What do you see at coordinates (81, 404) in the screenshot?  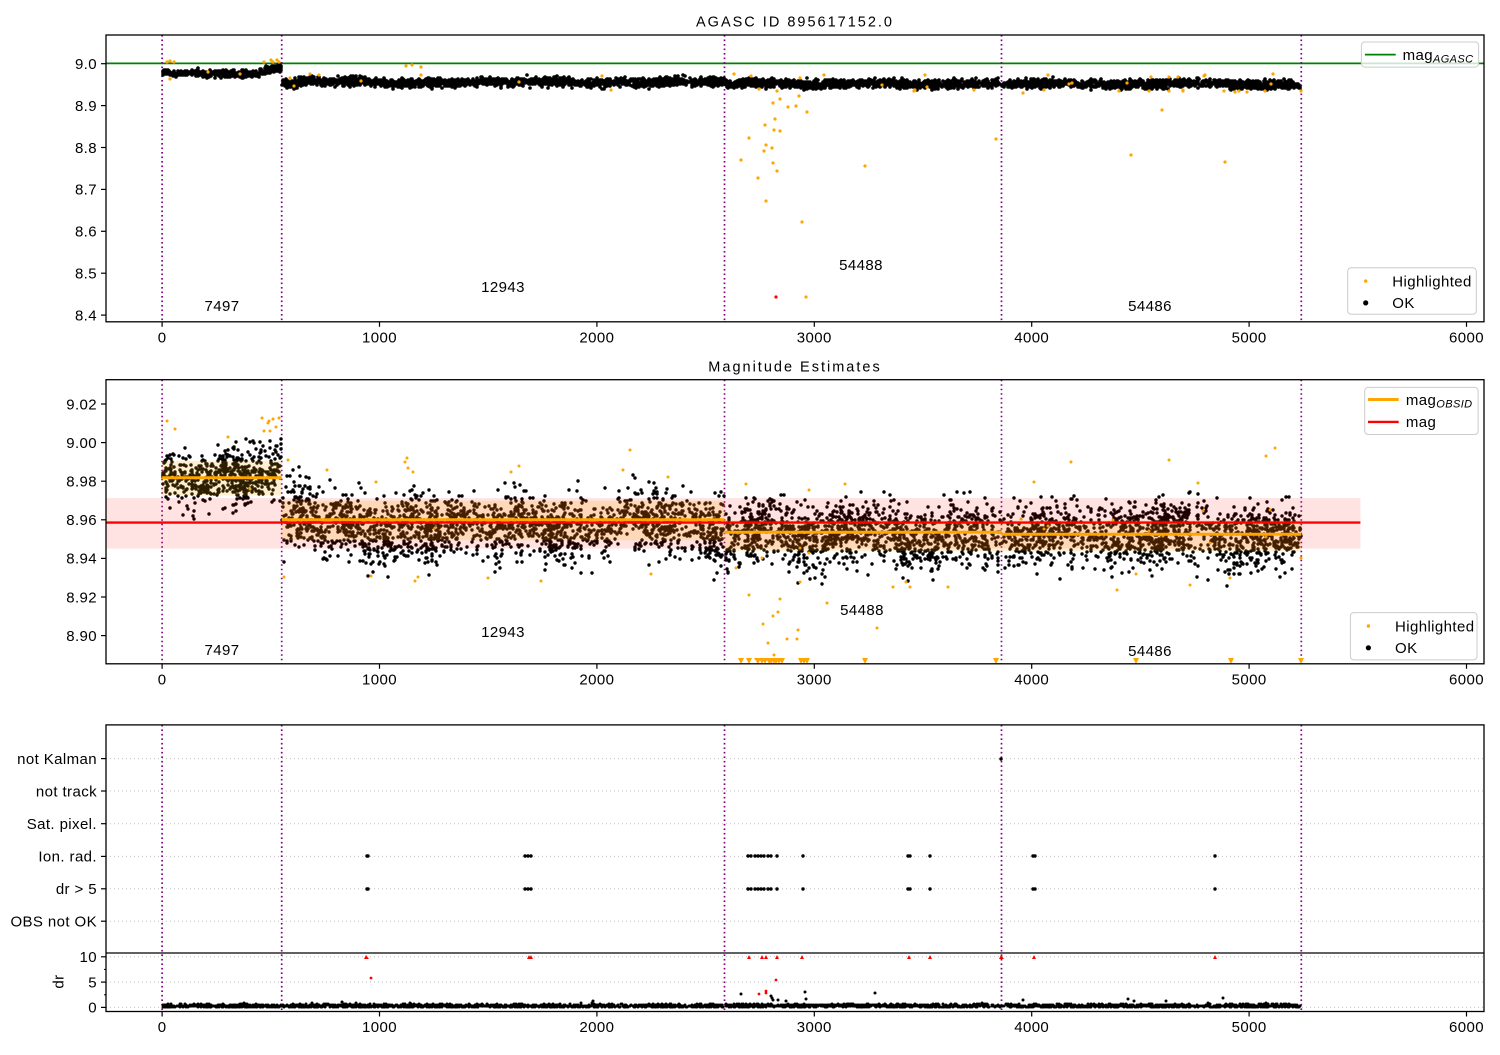 I see `svg-text: 9.02` at bounding box center [81, 404].